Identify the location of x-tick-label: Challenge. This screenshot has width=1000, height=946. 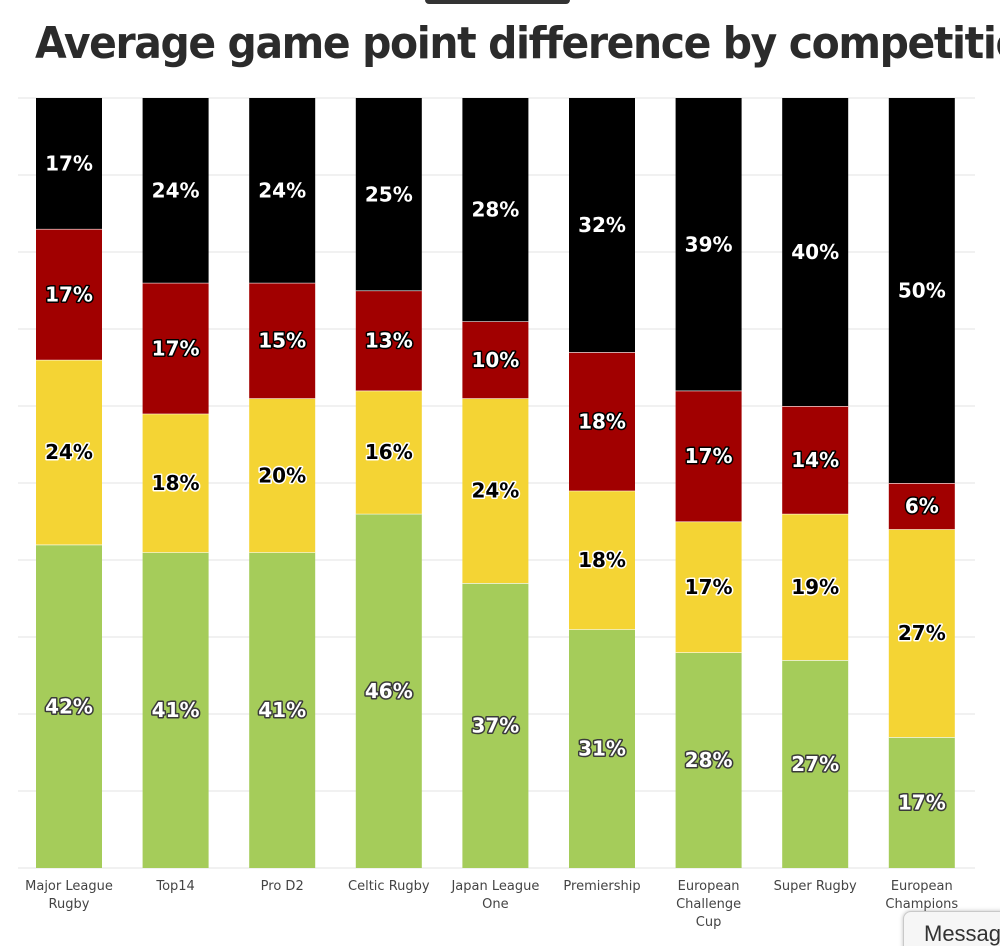
(708, 904).